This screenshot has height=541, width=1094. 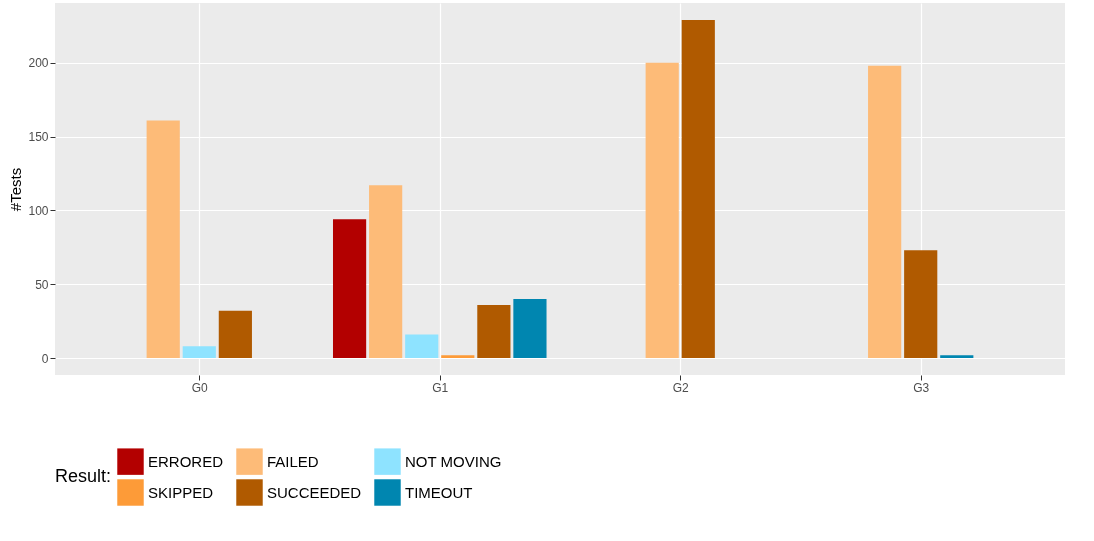 I want to click on y-axis-title: #Tests, so click(x=16, y=189).